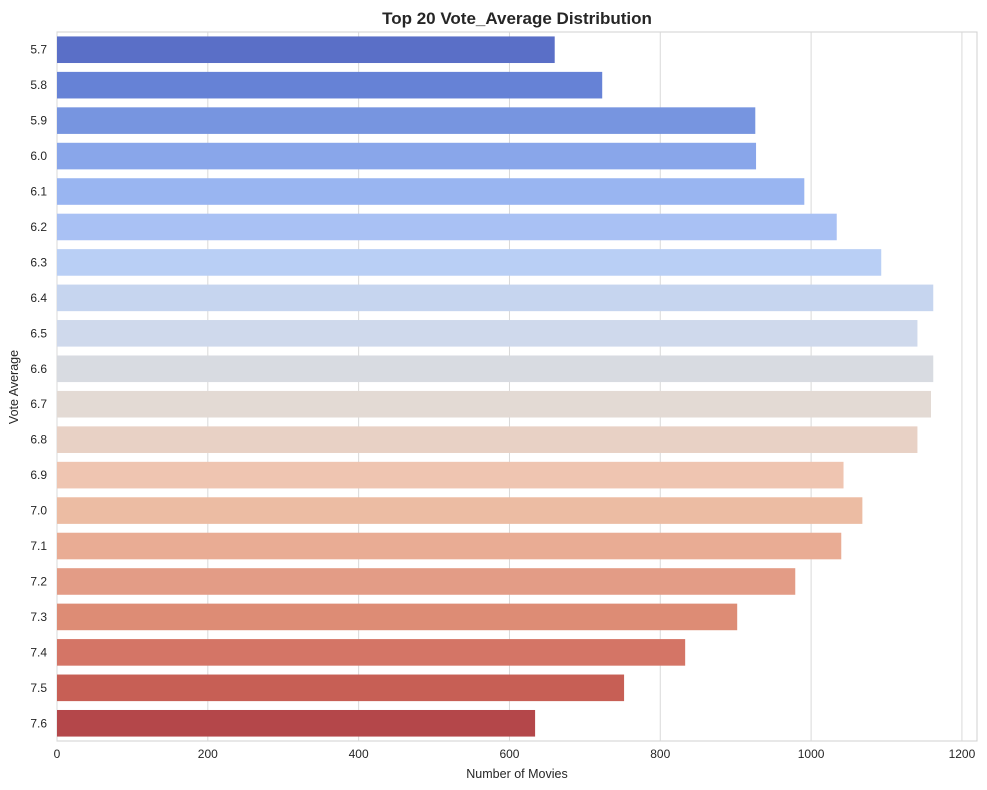  What do you see at coordinates (38, 617) in the screenshot?
I see `y-tick-label: 7.3` at bounding box center [38, 617].